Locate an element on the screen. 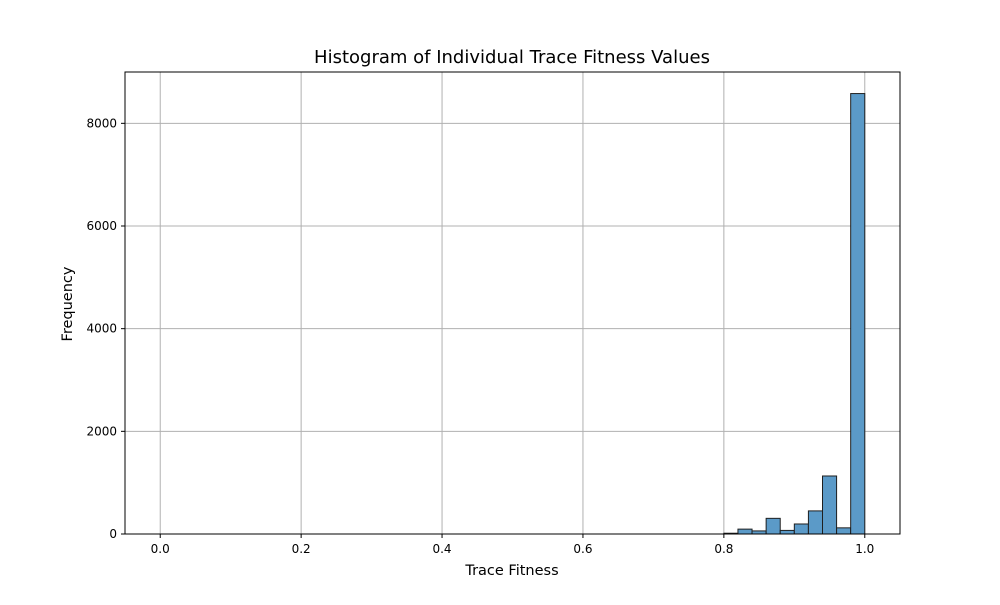 The width and height of the screenshot is (1000, 605). x-tick-label: 0.6 is located at coordinates (582, 549).